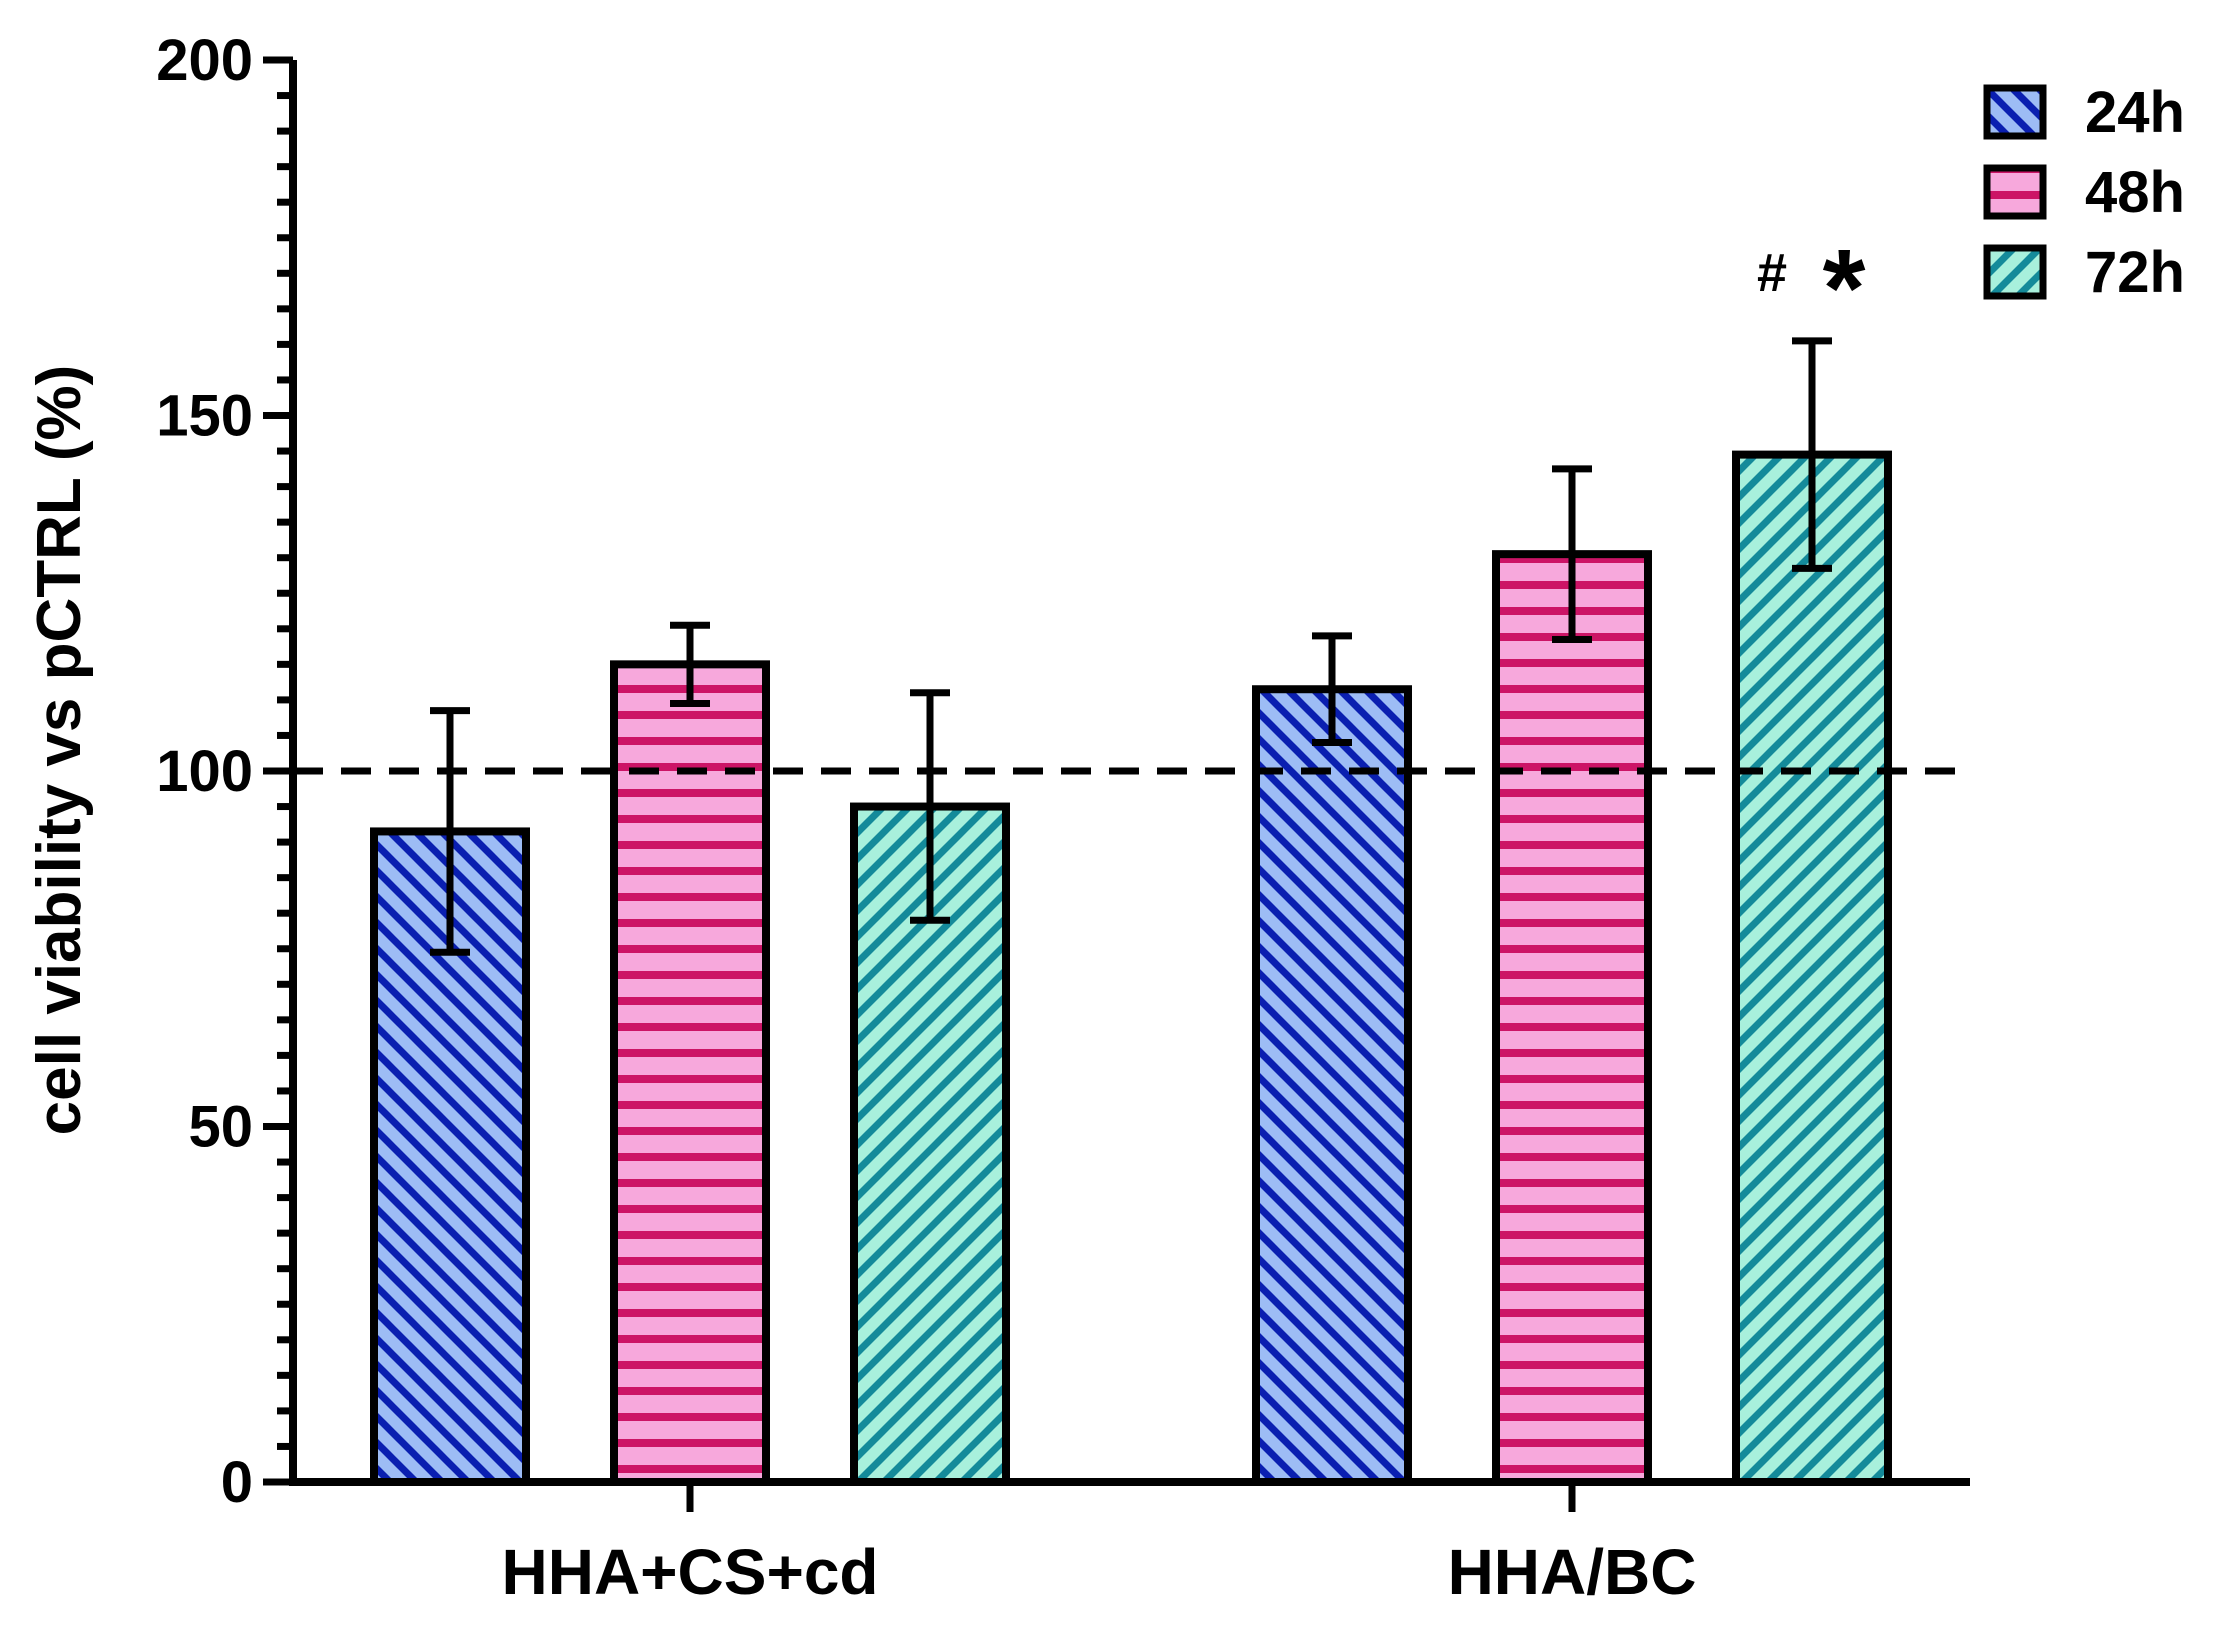 The height and width of the screenshot is (1644, 2222). What do you see at coordinates (2084, 112) in the screenshot?
I see `legend-item-24h: 24h` at bounding box center [2084, 112].